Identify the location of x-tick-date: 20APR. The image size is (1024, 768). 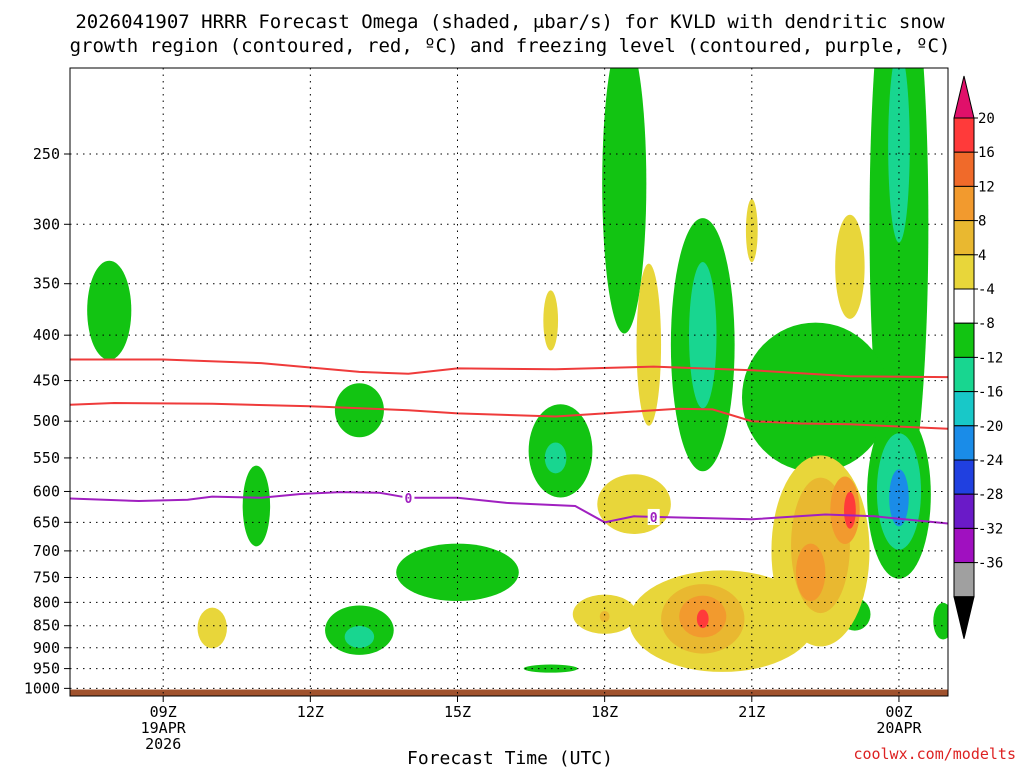
(899, 728).